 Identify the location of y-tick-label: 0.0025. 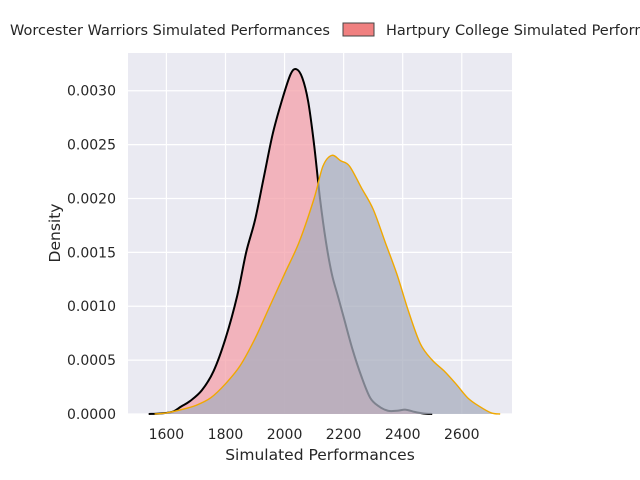
(91, 146).